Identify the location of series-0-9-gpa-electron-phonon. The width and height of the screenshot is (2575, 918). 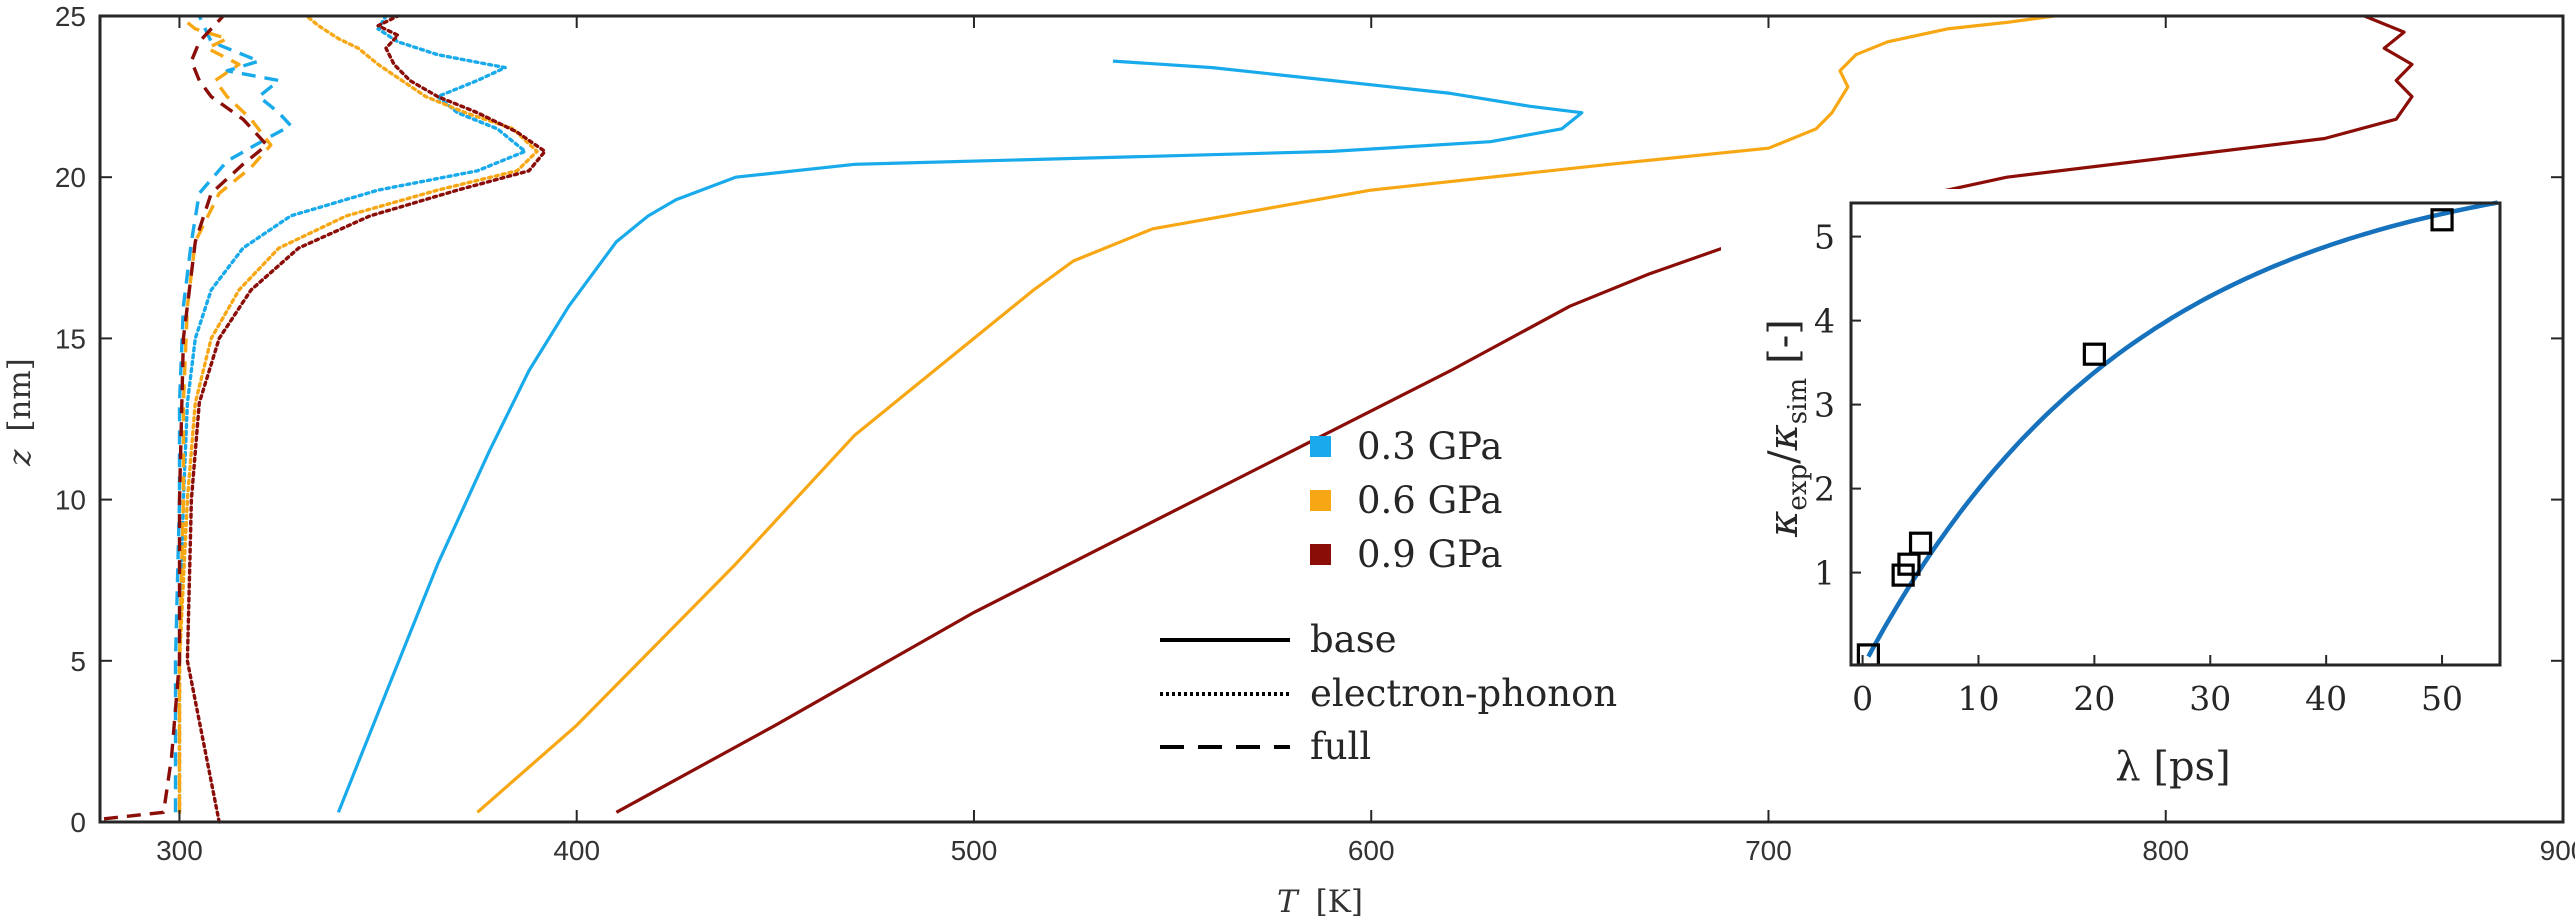
(366, 419).